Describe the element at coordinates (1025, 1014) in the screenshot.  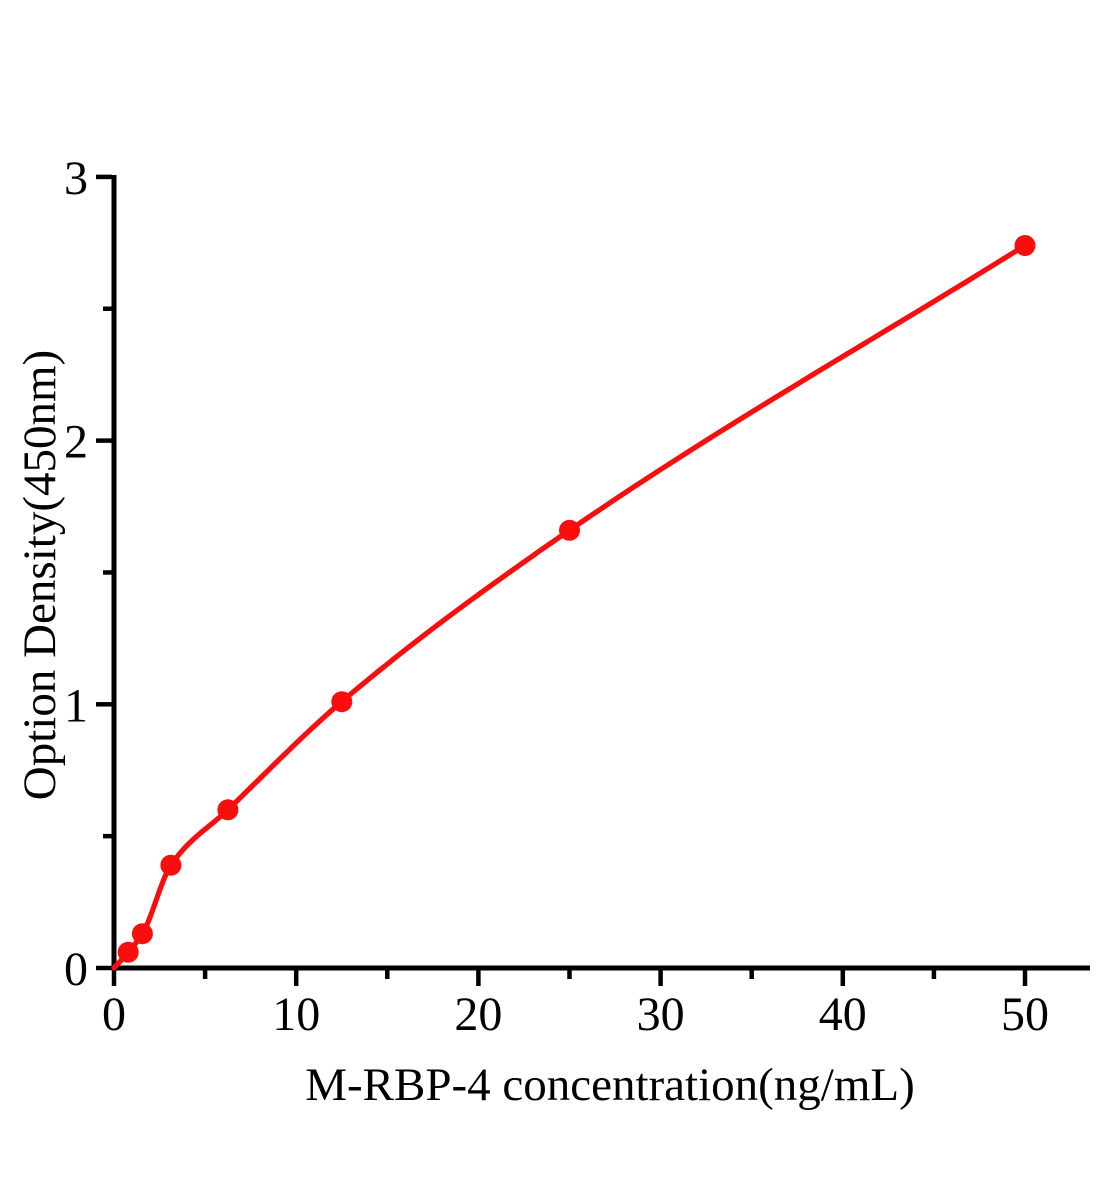
I see `x-tick-label: 50` at that location.